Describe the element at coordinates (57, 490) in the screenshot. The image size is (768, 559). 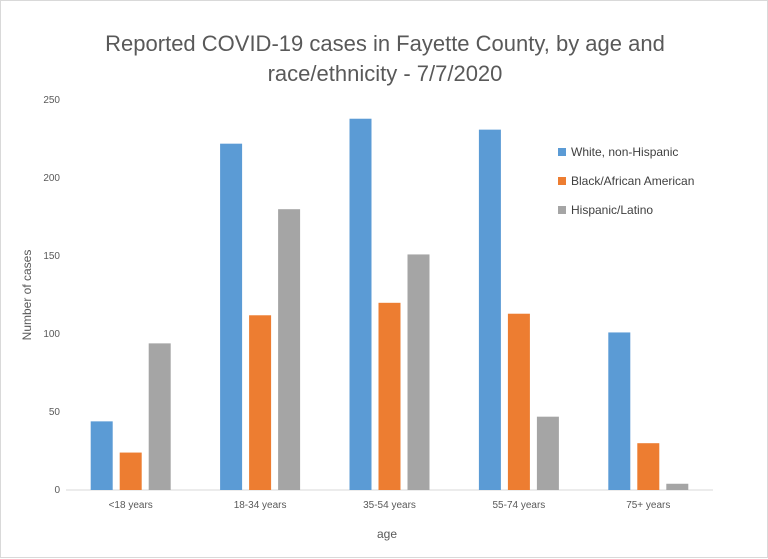
I see `y-tick-label-0: 0` at that location.